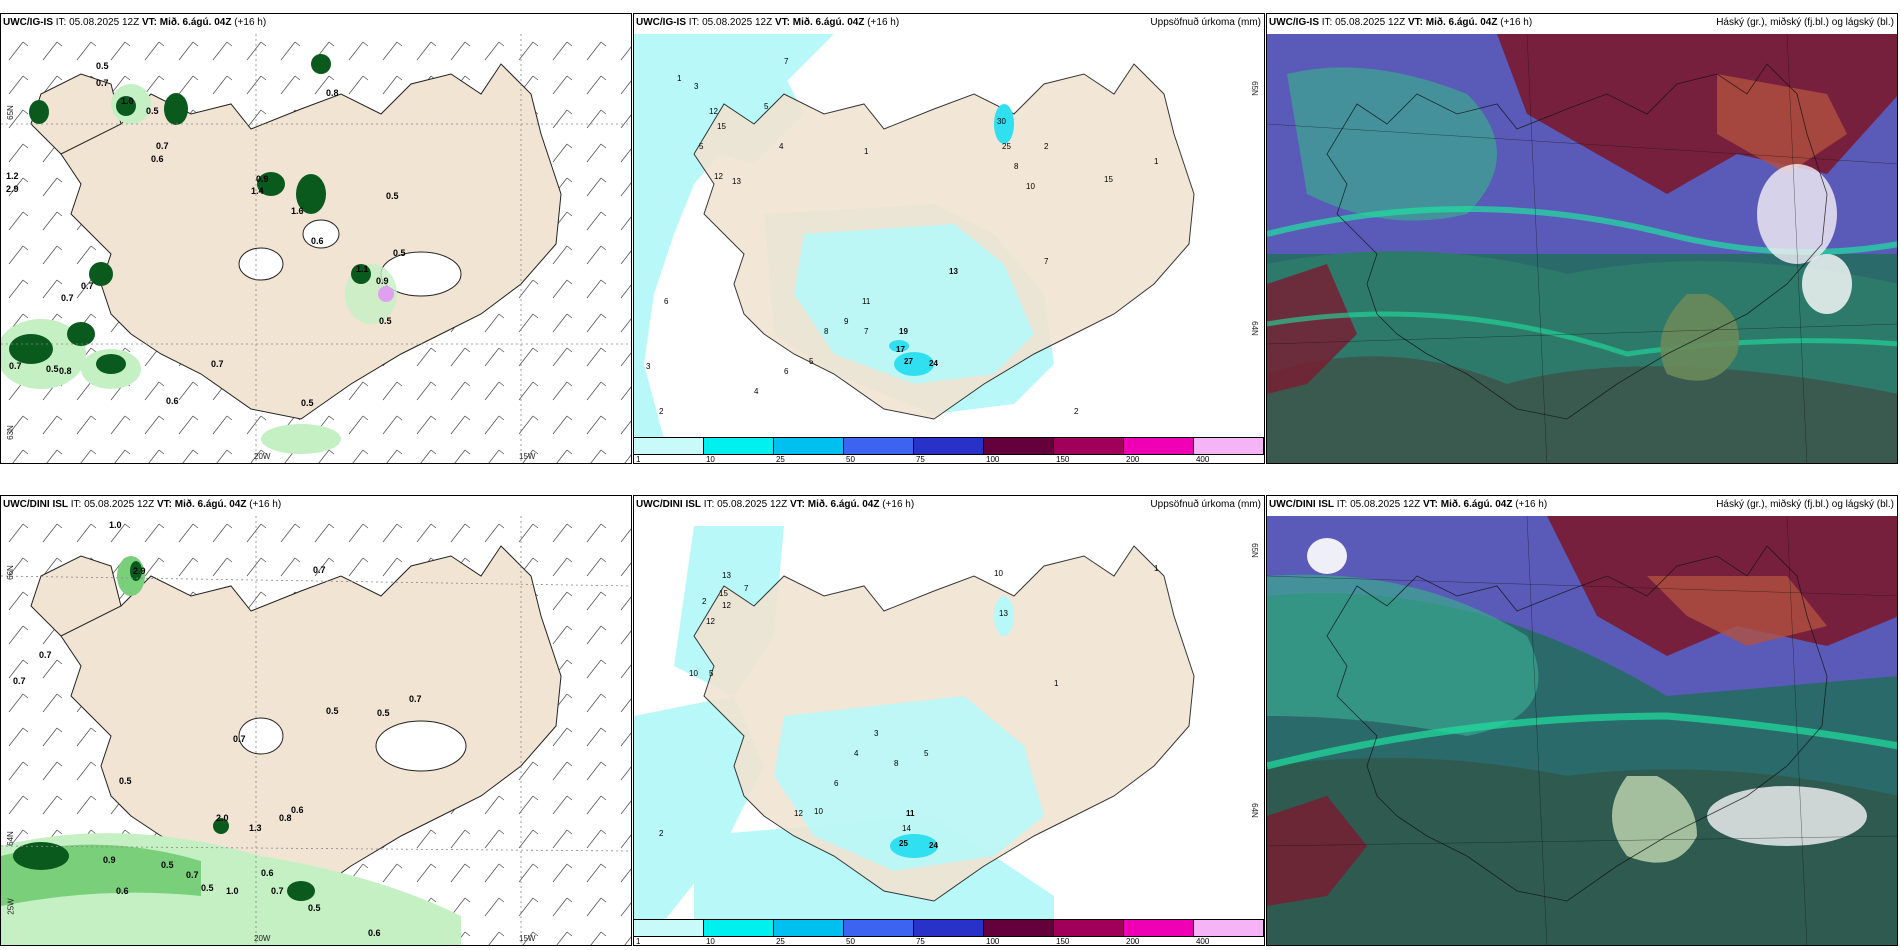  Describe the element at coordinates (139, 571) in the screenshot. I see `svg-text: 2.9` at that location.